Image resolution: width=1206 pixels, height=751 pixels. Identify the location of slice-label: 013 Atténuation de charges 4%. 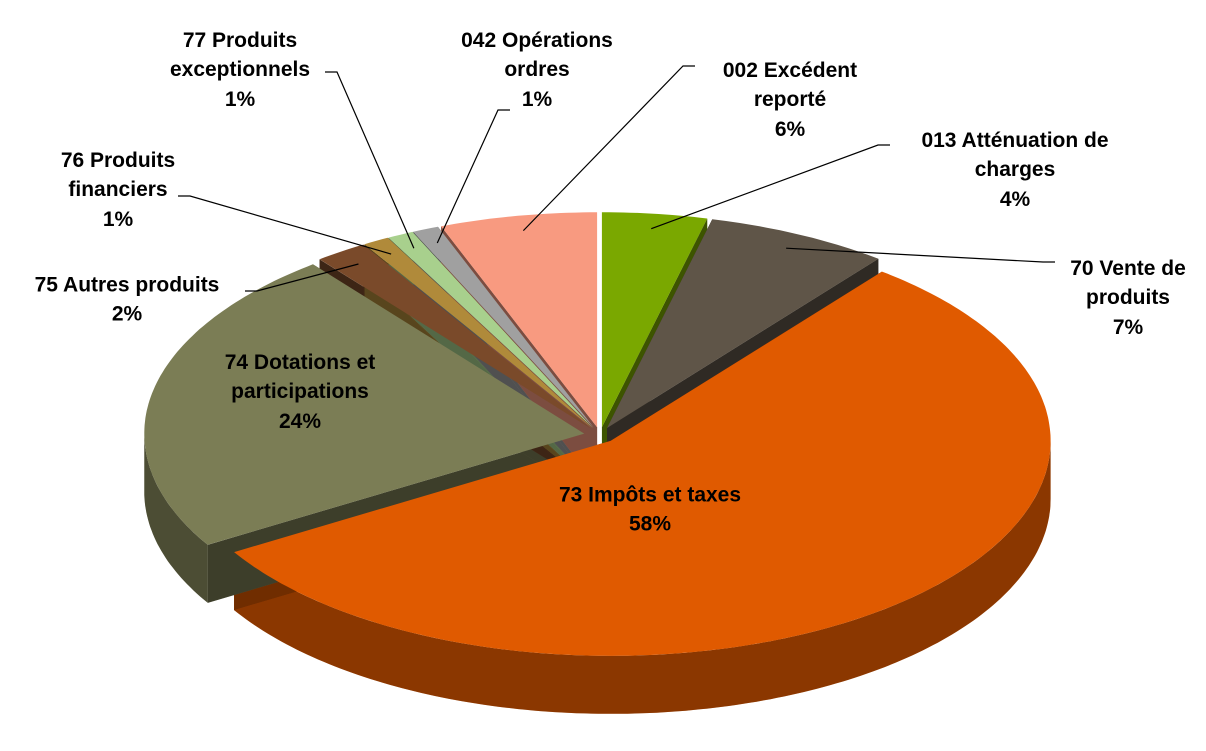
(1015, 170).